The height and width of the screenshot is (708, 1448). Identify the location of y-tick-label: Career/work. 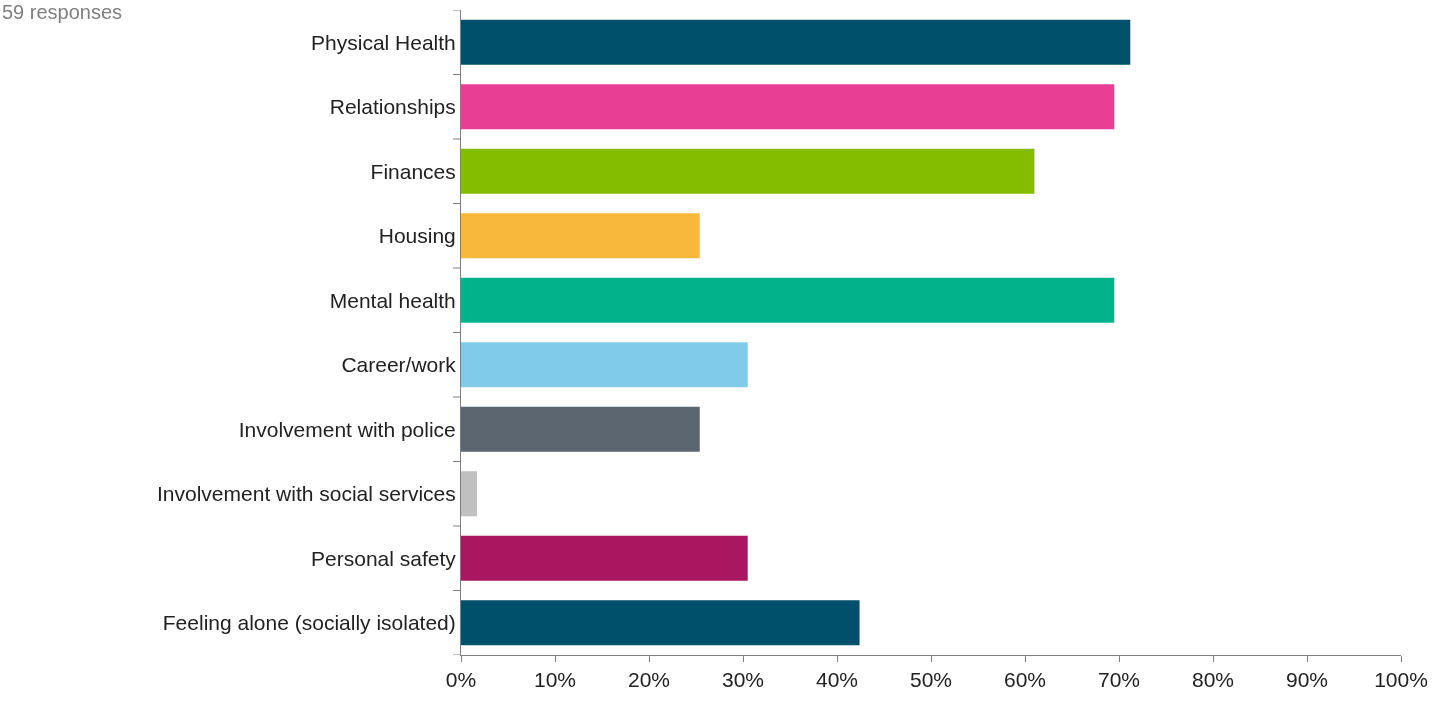
(399, 365).